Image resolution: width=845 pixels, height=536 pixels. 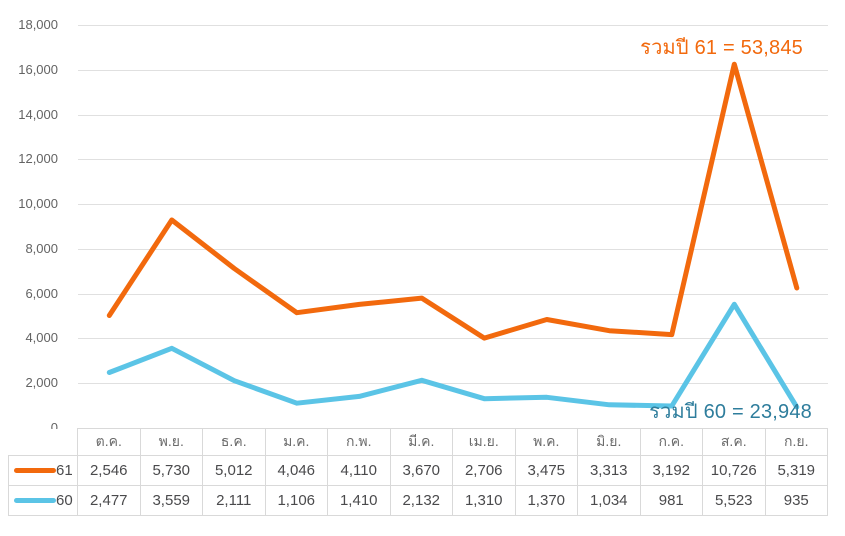 What do you see at coordinates (109, 500) in the screenshot?
I see `value-cell: 2,477` at bounding box center [109, 500].